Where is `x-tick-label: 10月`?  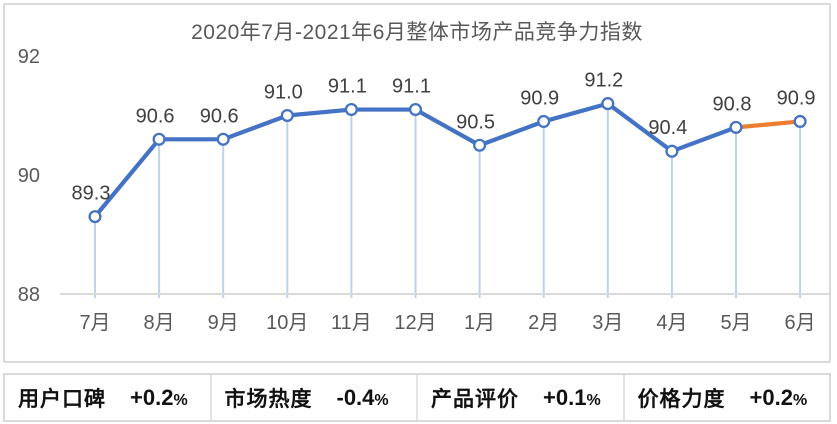
x-tick-label: 10月 is located at coordinates (287, 323).